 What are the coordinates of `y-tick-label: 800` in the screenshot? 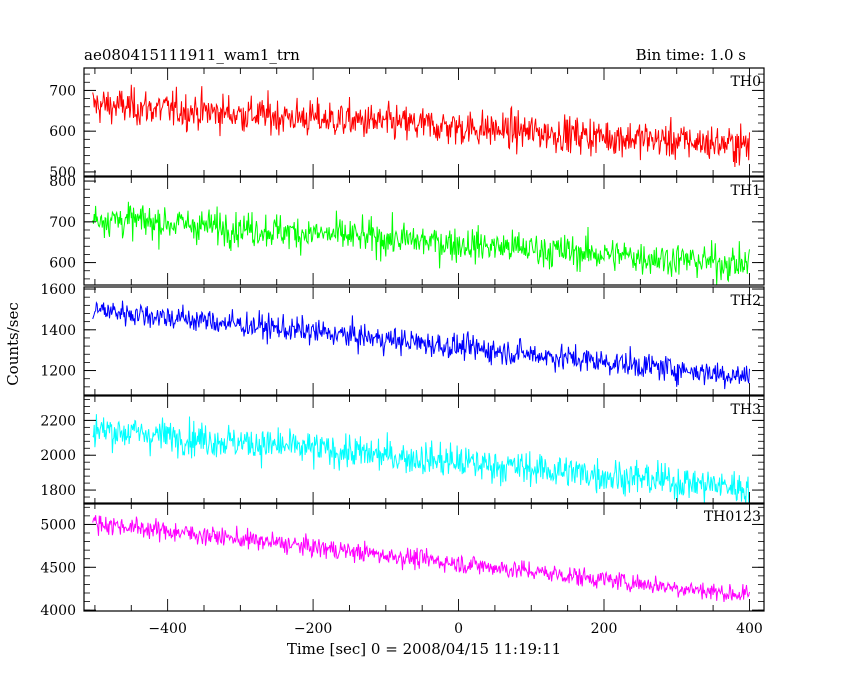 It's located at (62, 182).